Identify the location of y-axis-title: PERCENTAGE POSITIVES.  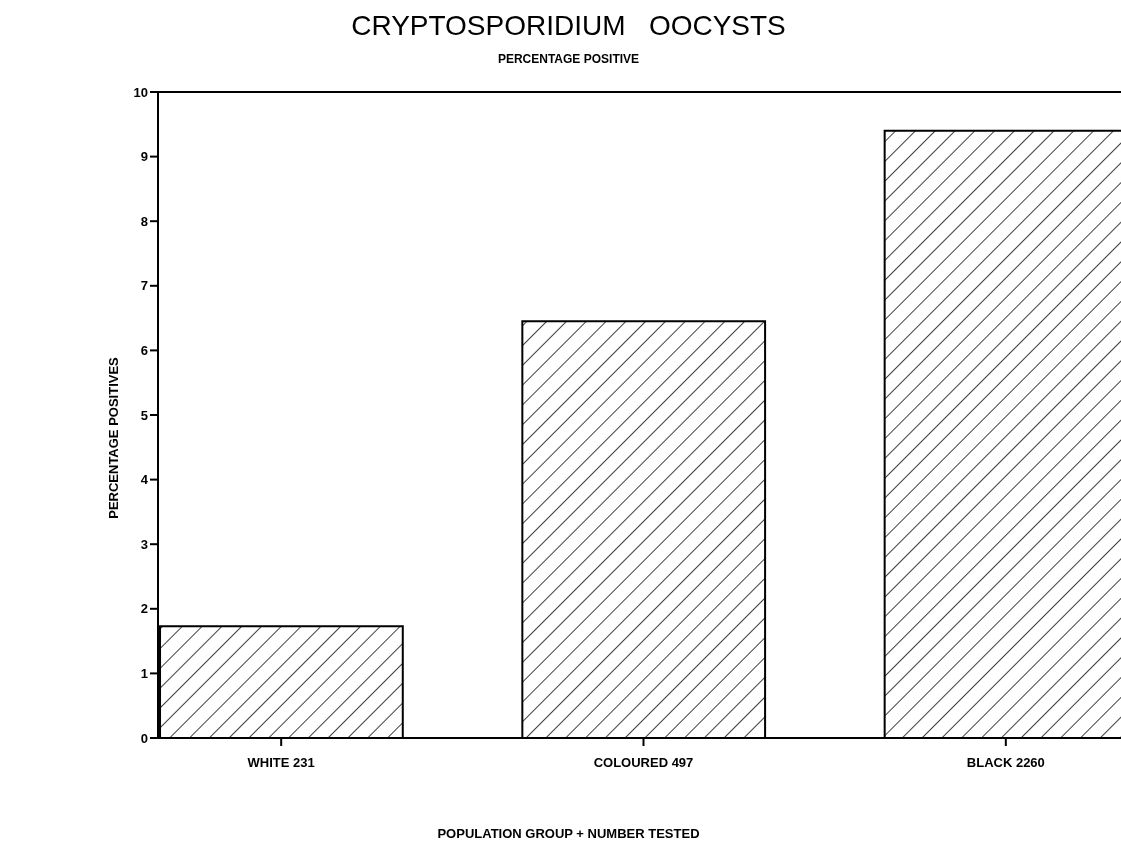
(113, 438).